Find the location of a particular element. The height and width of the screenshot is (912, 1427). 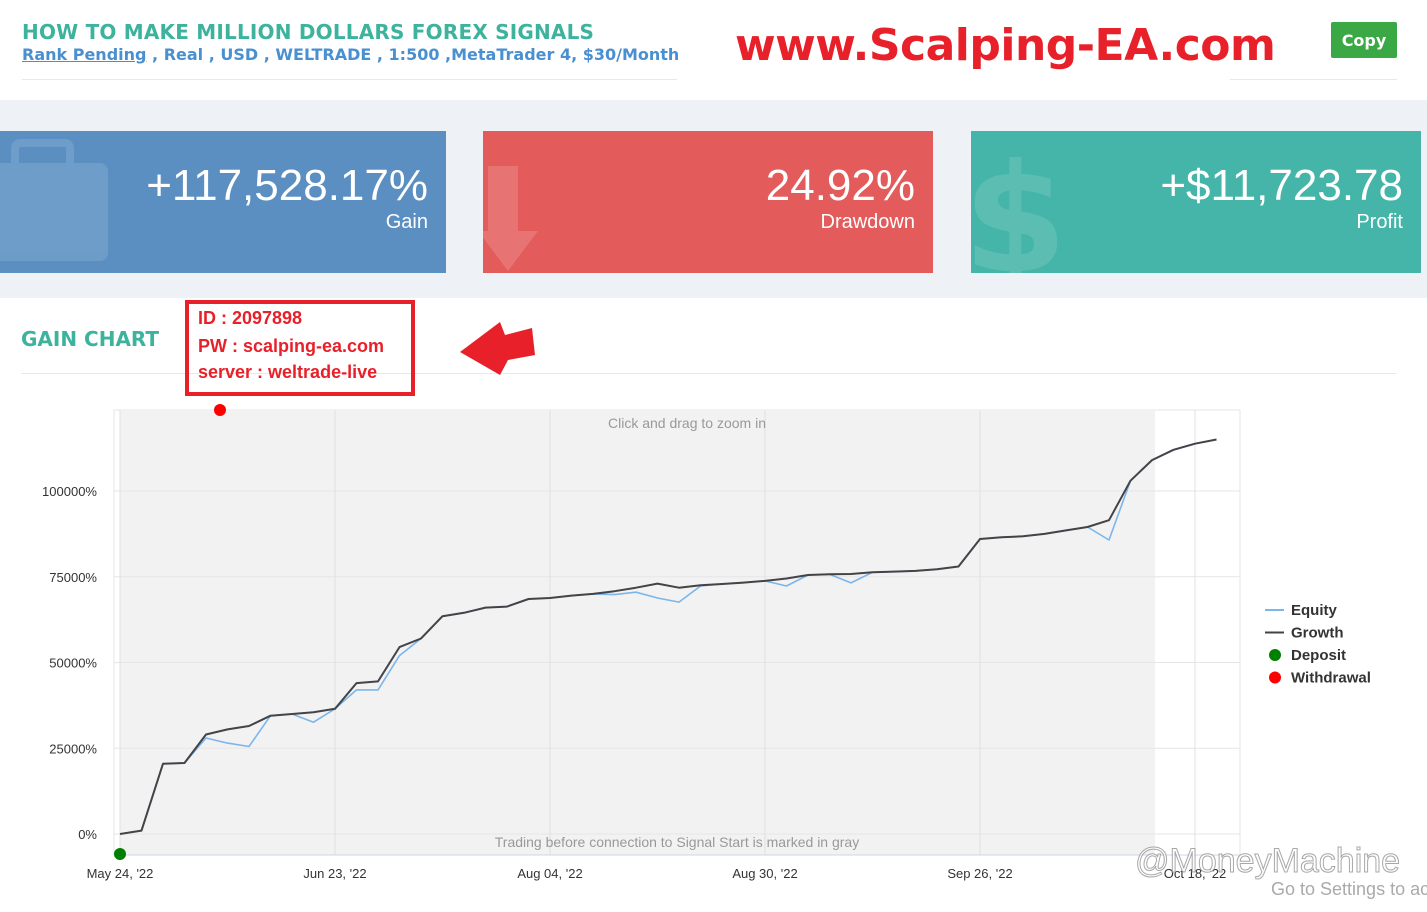

copy-button: Copy is located at coordinates (1364, 40).